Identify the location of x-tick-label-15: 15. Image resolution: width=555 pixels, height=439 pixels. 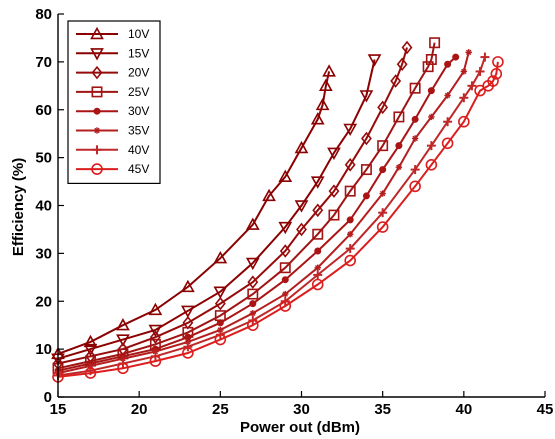
(58, 409).